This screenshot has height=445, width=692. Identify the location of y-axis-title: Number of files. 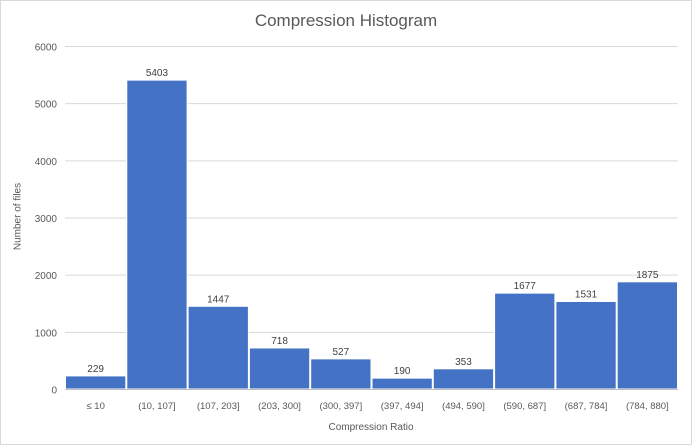
(18, 216).